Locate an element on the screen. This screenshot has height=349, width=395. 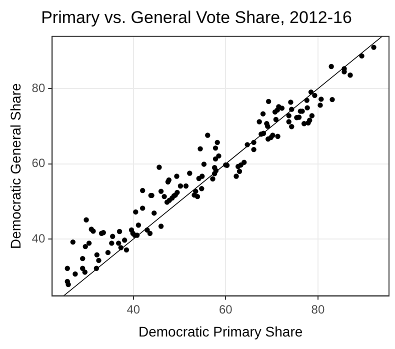
x-tick-label: 80 is located at coordinates (318, 309).